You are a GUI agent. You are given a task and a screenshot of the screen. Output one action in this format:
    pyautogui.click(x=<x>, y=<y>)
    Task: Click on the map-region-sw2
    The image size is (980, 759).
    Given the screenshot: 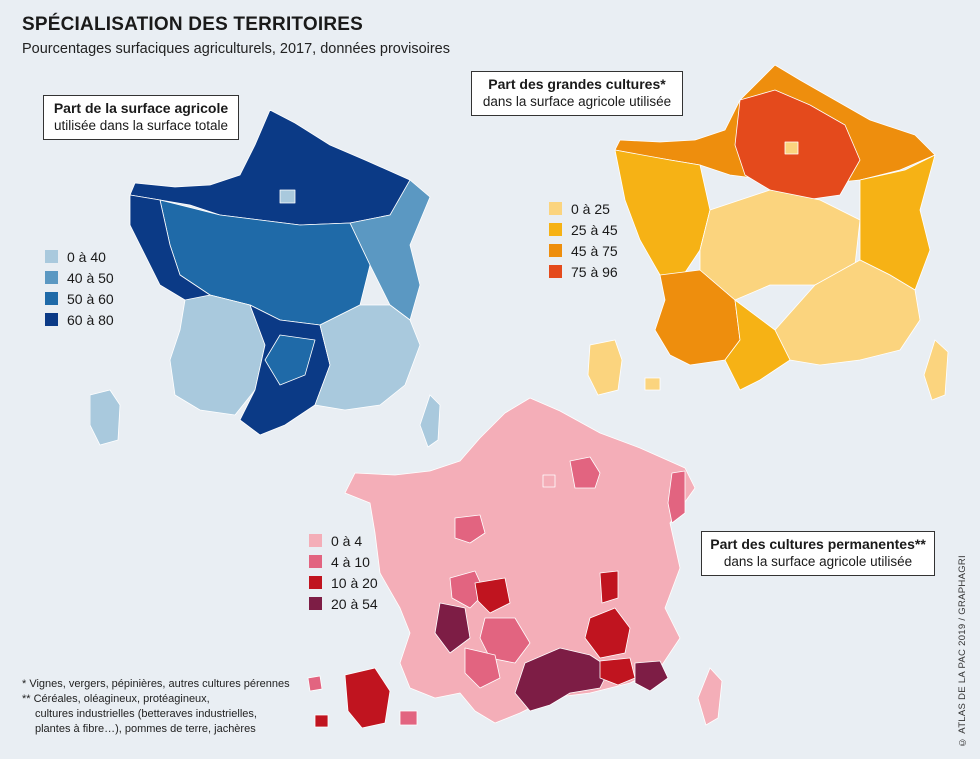 What is the action you would take?
    pyautogui.click(x=482, y=668)
    